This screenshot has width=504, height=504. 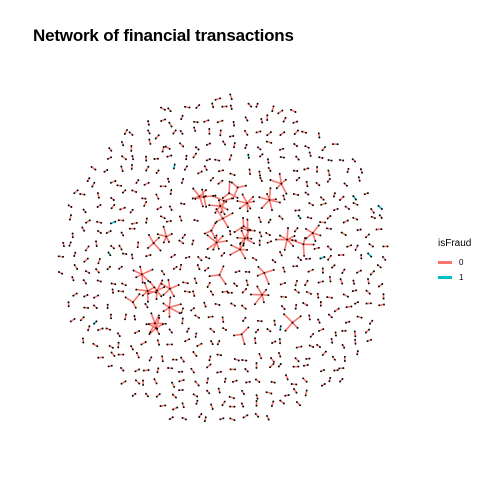 I want to click on plot-title: Network of financial transactions, so click(x=163, y=35).